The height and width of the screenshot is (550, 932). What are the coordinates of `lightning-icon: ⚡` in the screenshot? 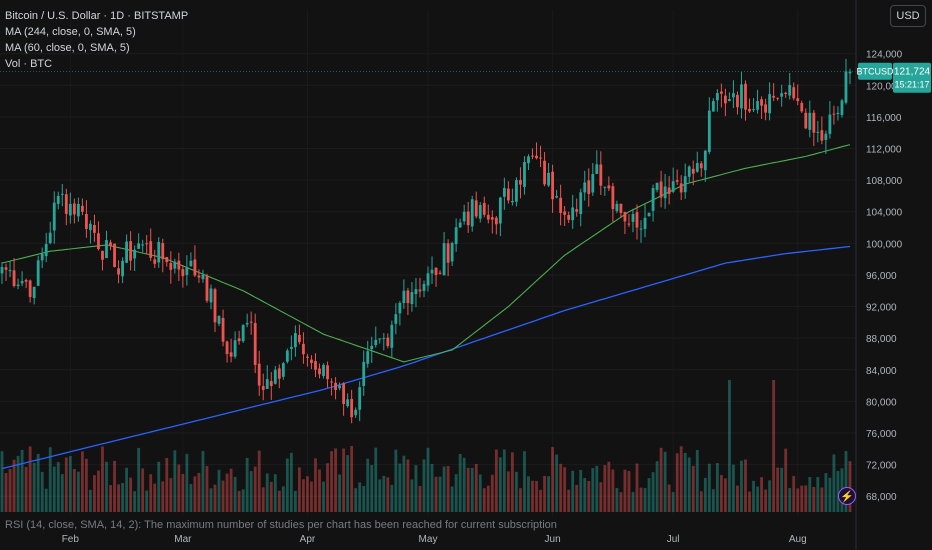 It's located at (847, 496).